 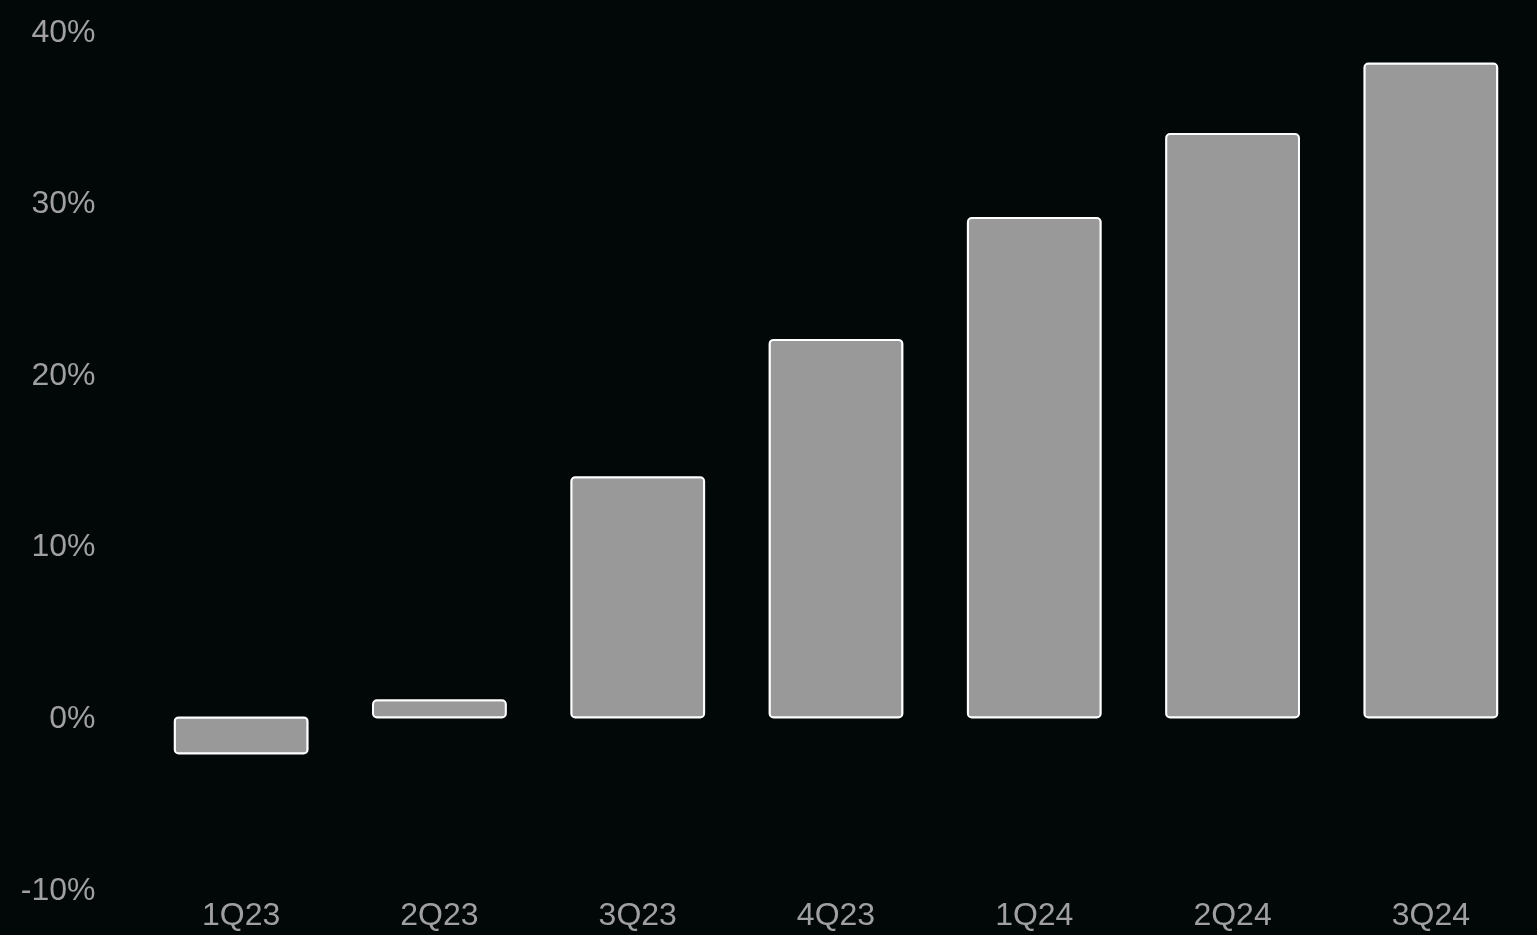 What do you see at coordinates (1232, 913) in the screenshot?
I see `x-tick-label: 2Q24` at bounding box center [1232, 913].